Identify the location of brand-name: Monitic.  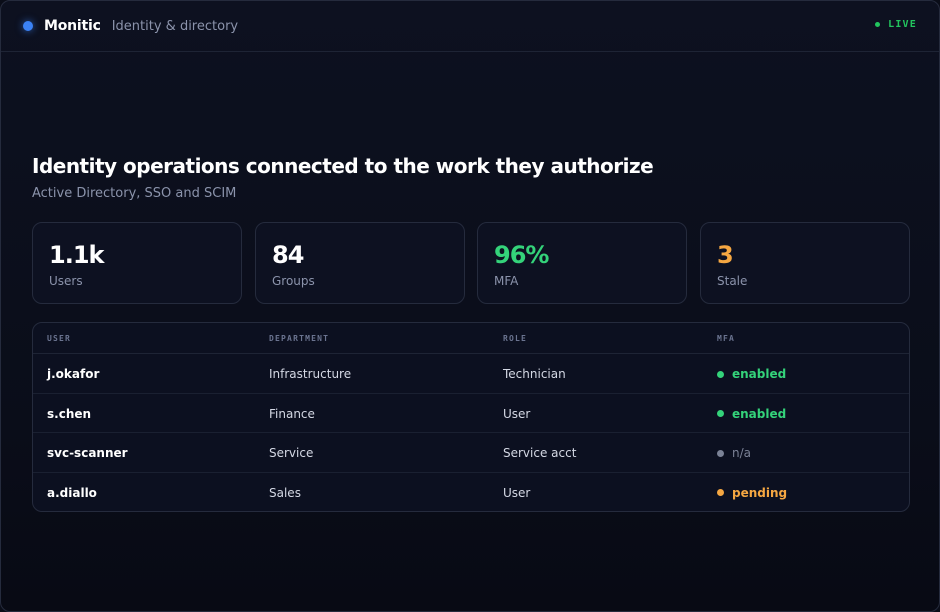
(72, 26).